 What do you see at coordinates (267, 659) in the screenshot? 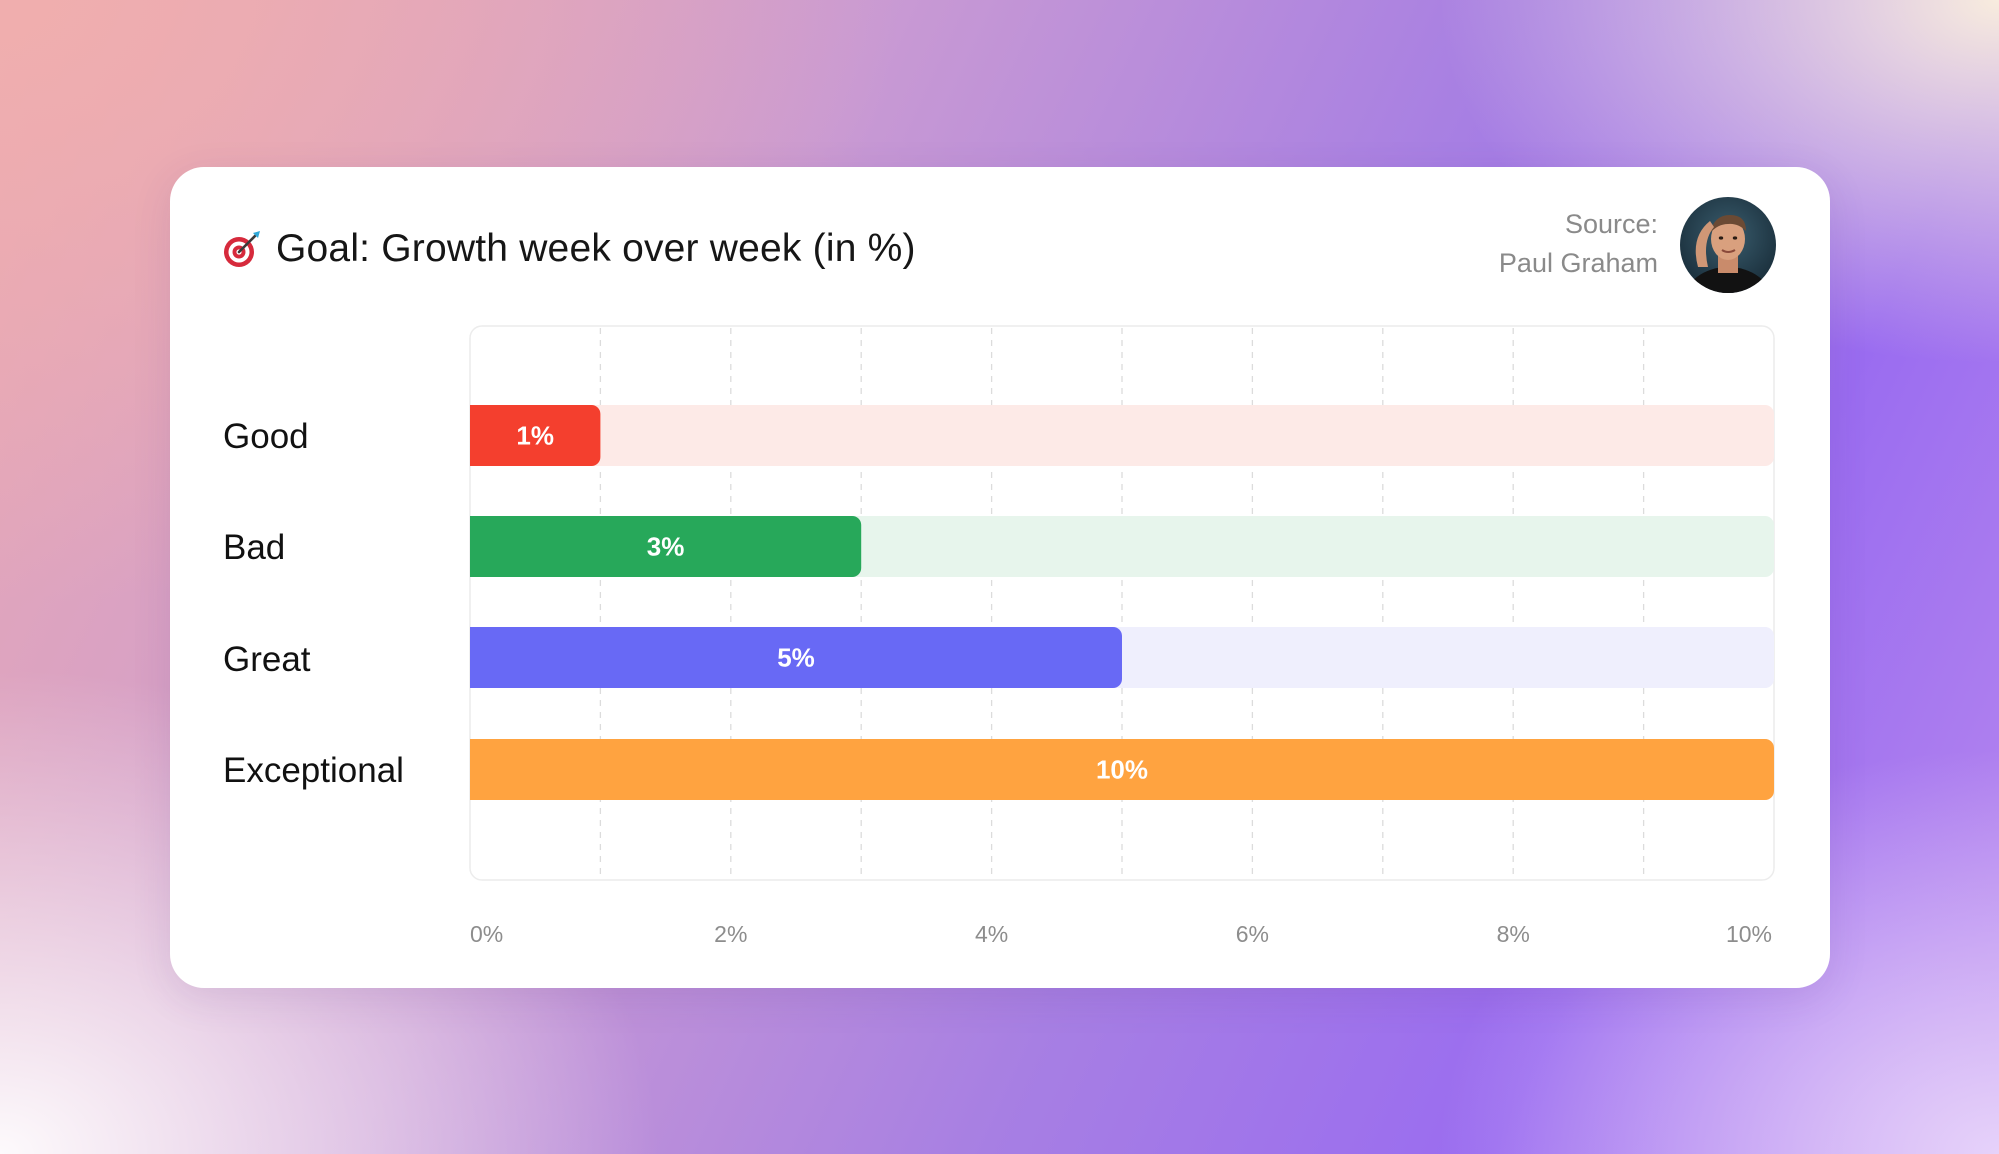
I see `category-label: Great` at bounding box center [267, 659].